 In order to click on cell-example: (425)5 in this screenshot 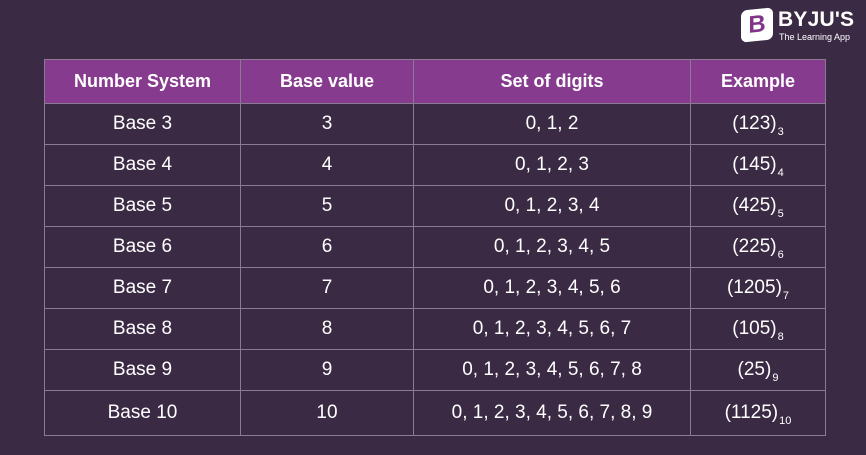, I will do `click(758, 206)`.